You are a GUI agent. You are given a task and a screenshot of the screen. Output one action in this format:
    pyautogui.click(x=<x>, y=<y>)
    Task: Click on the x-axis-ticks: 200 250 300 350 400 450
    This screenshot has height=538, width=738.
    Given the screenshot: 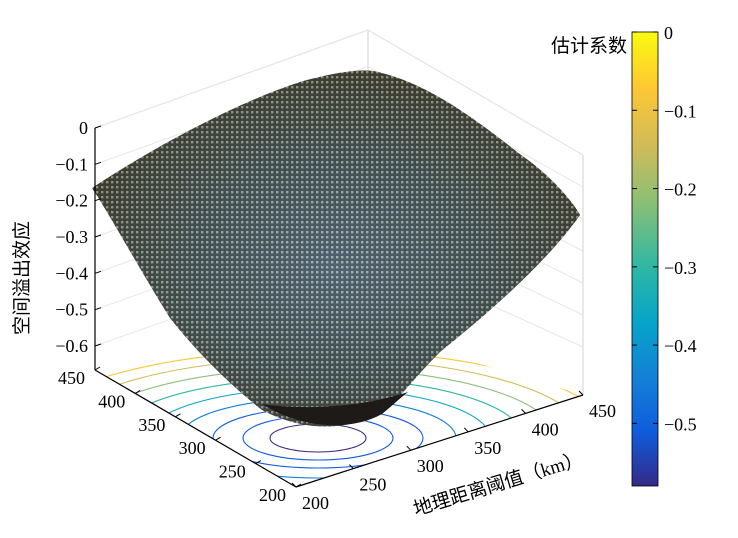 What is the action you would take?
    pyautogui.click(x=453, y=451)
    